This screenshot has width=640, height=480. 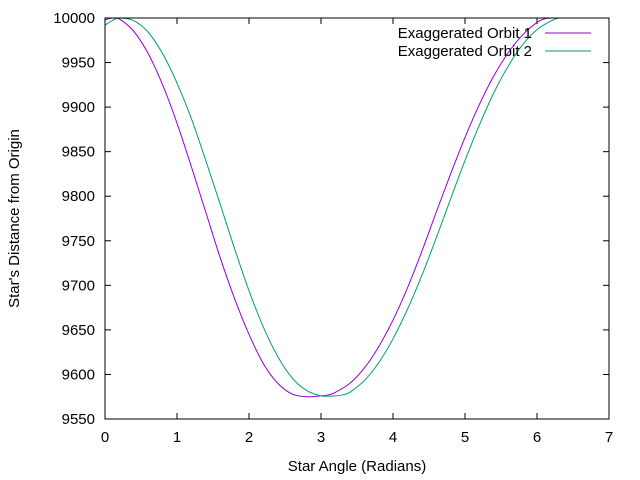 I want to click on x-tick-label: 5, so click(x=465, y=437).